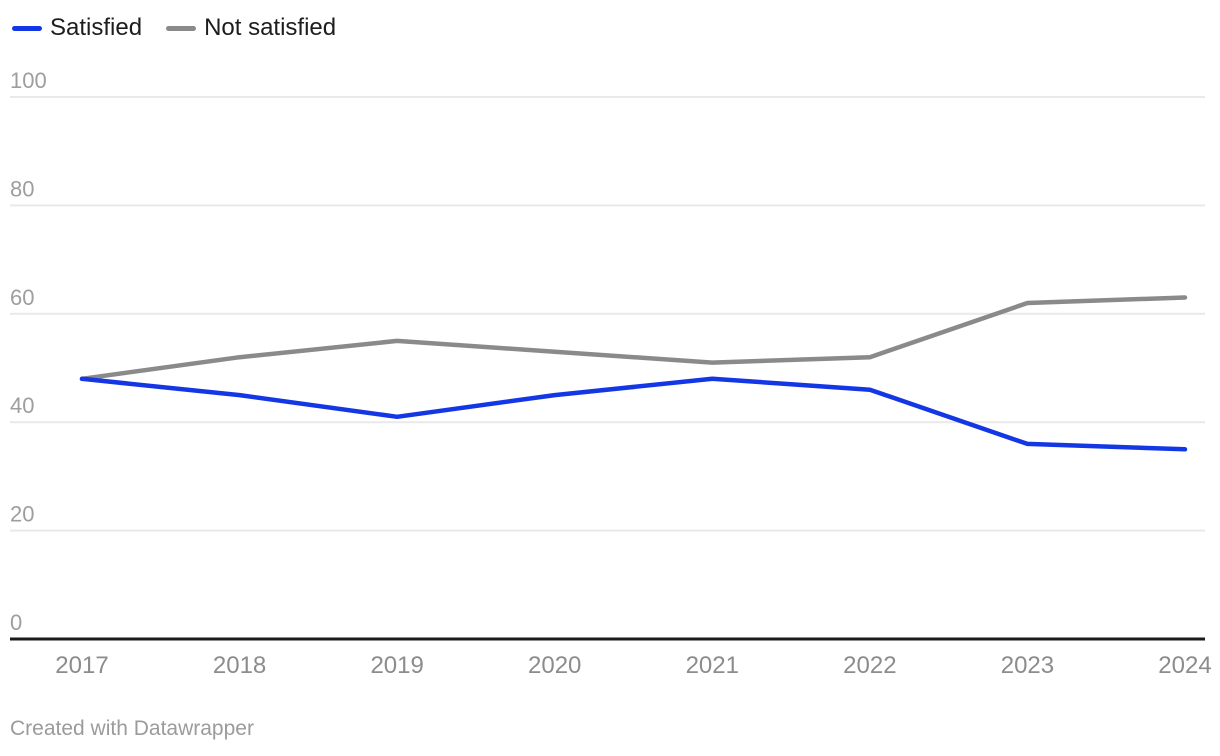 The height and width of the screenshot is (756, 1220). Describe the element at coordinates (554, 665) in the screenshot. I see `xtick-label-2020: 2020` at that location.